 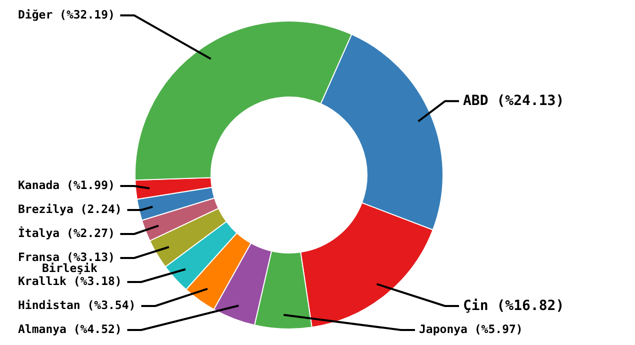 What do you see at coordinates (513, 306) in the screenshot?
I see `slice-label: Çin (%16.82)` at bounding box center [513, 306].